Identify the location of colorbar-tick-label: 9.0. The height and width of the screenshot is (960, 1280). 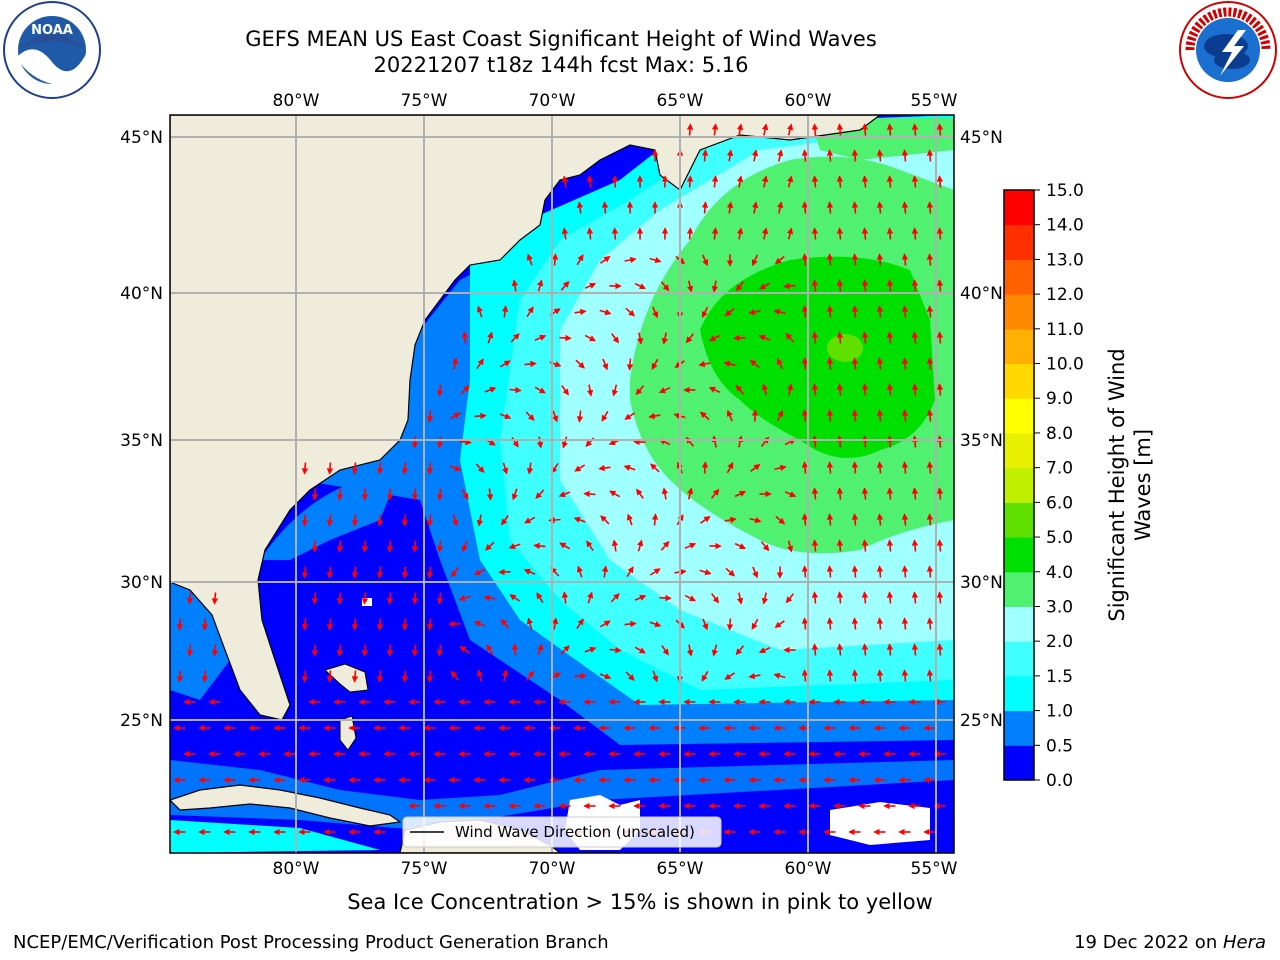
(1059, 399).